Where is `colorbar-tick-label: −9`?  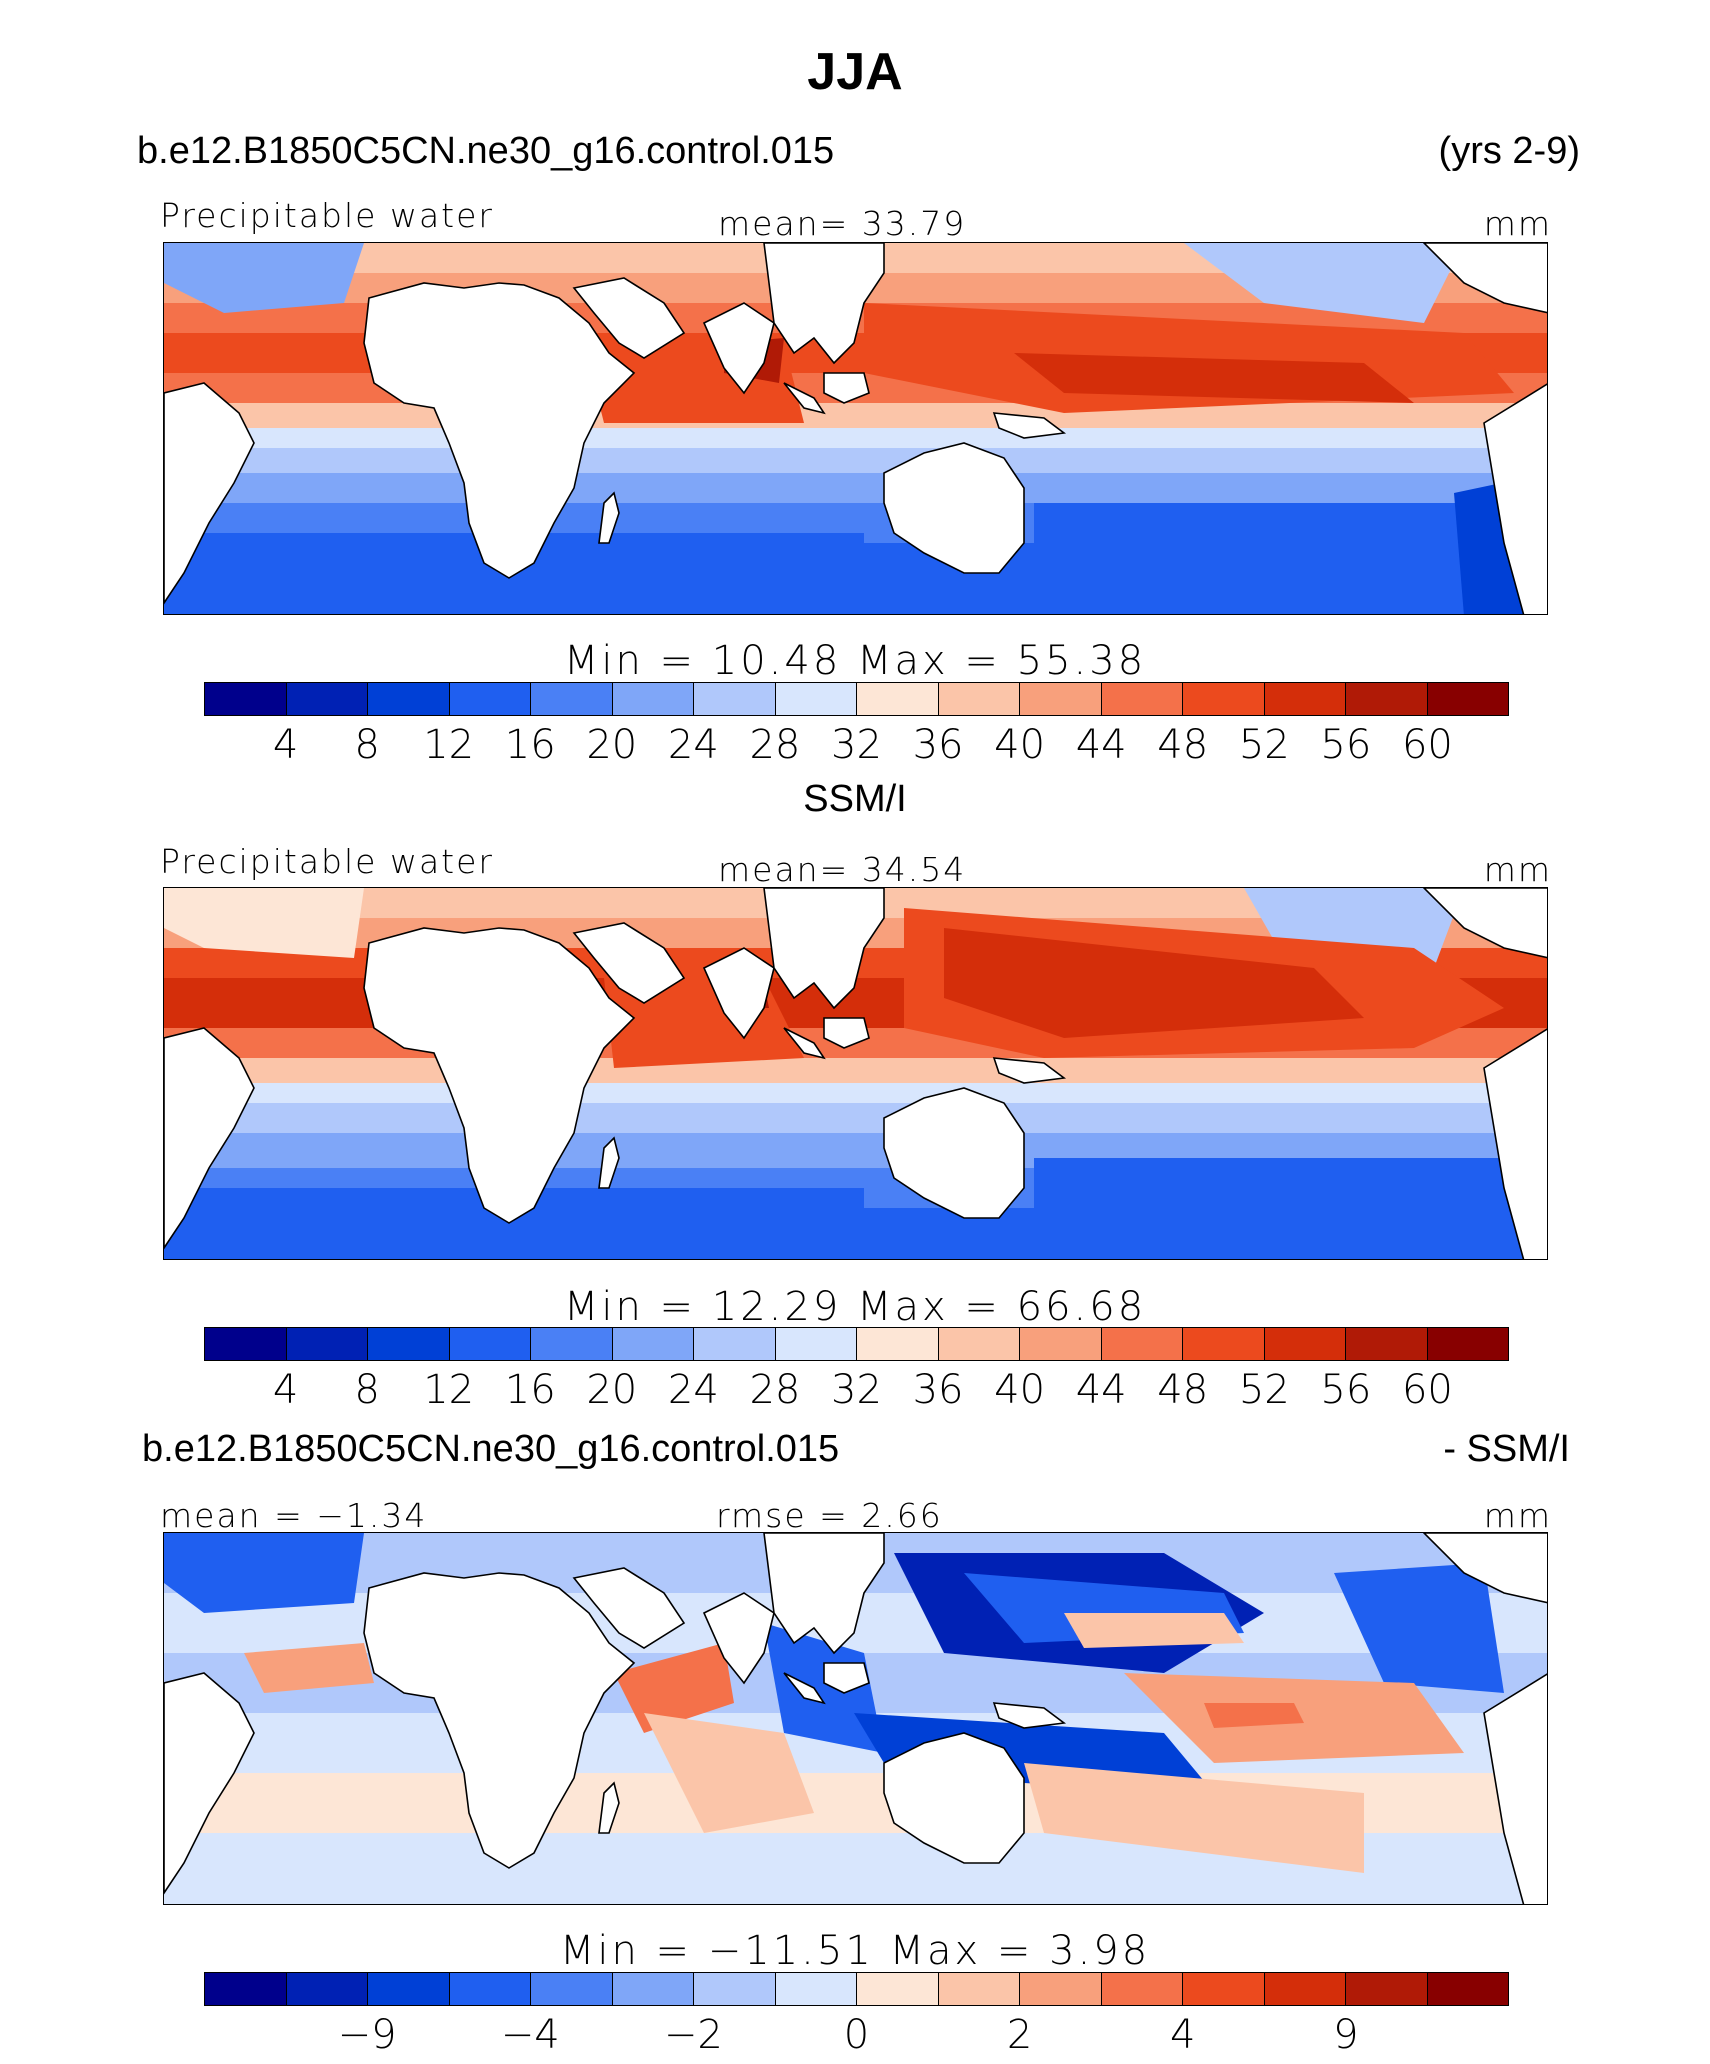
colorbar-tick-label: −9 is located at coordinates (367, 2035).